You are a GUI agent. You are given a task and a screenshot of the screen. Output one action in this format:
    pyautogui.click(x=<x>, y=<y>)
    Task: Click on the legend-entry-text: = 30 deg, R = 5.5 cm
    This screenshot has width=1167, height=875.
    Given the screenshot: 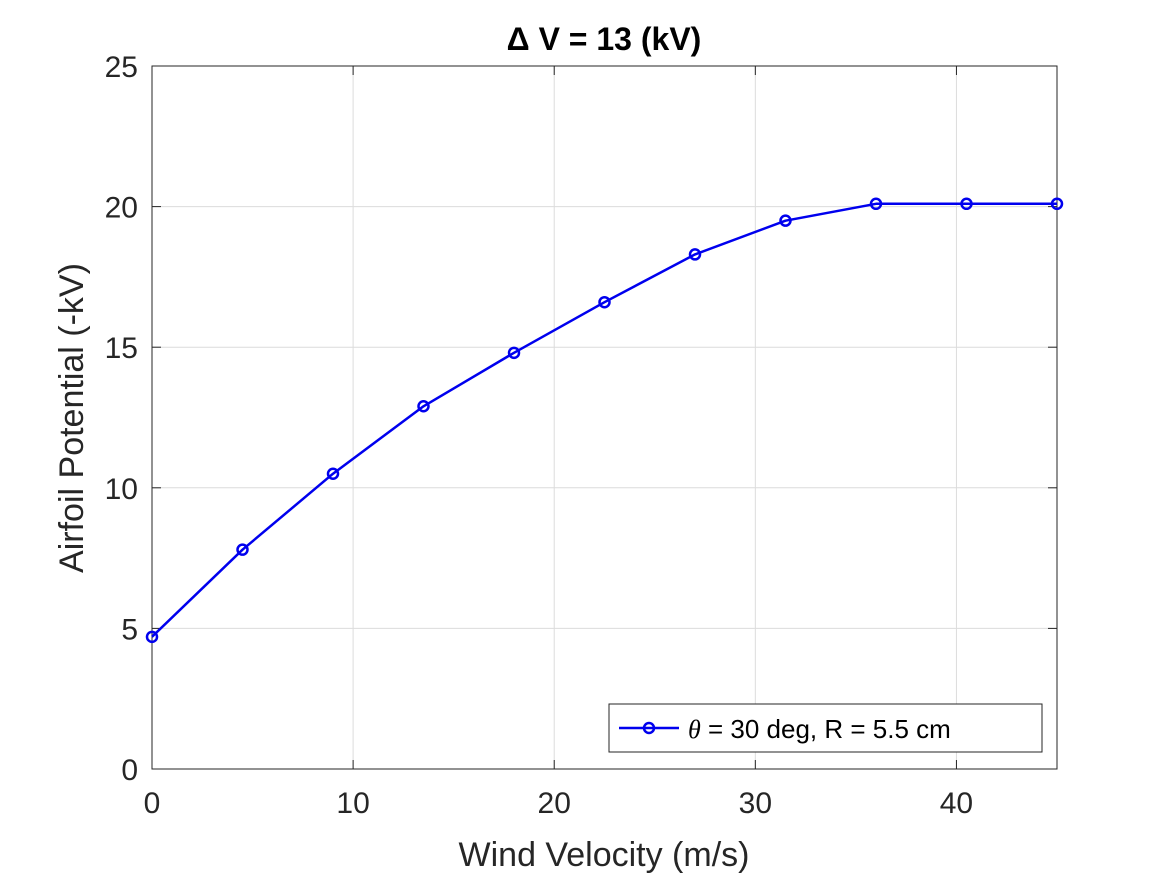 What is the action you would take?
    pyautogui.click(x=826, y=729)
    